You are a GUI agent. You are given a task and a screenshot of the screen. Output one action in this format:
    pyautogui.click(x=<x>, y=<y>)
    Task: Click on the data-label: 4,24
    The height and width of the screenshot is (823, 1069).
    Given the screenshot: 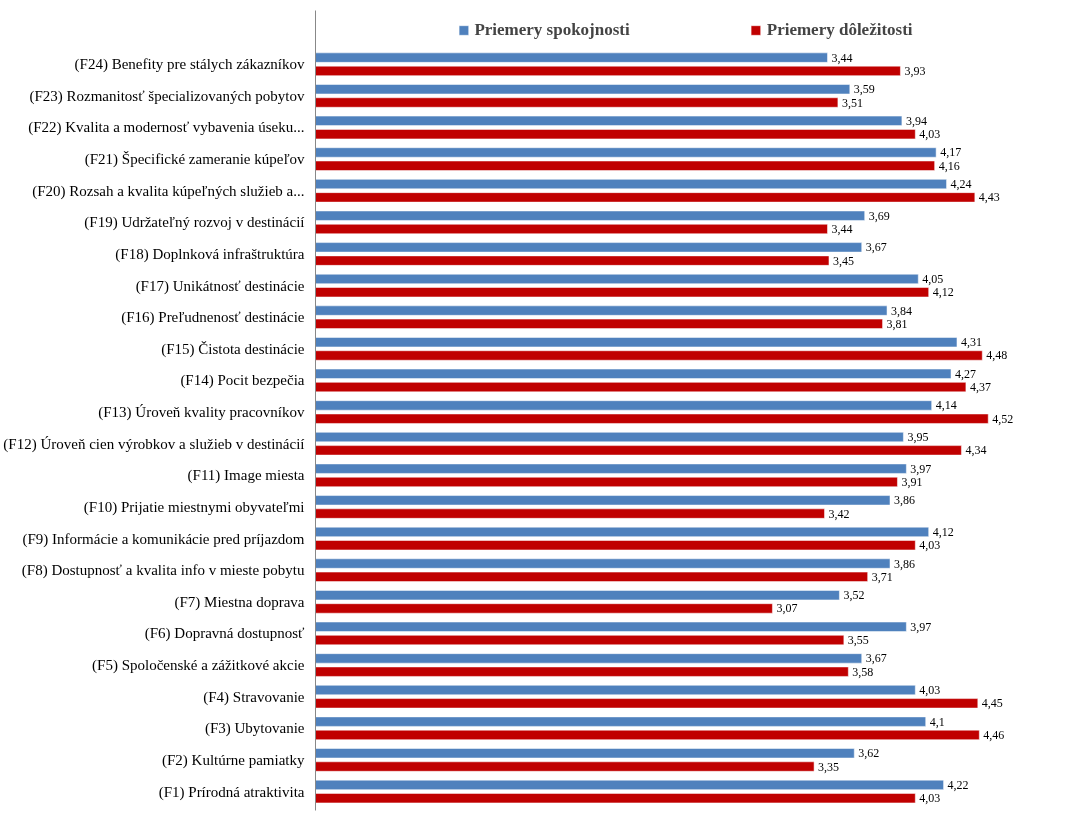 What is the action you would take?
    pyautogui.click(x=961, y=184)
    